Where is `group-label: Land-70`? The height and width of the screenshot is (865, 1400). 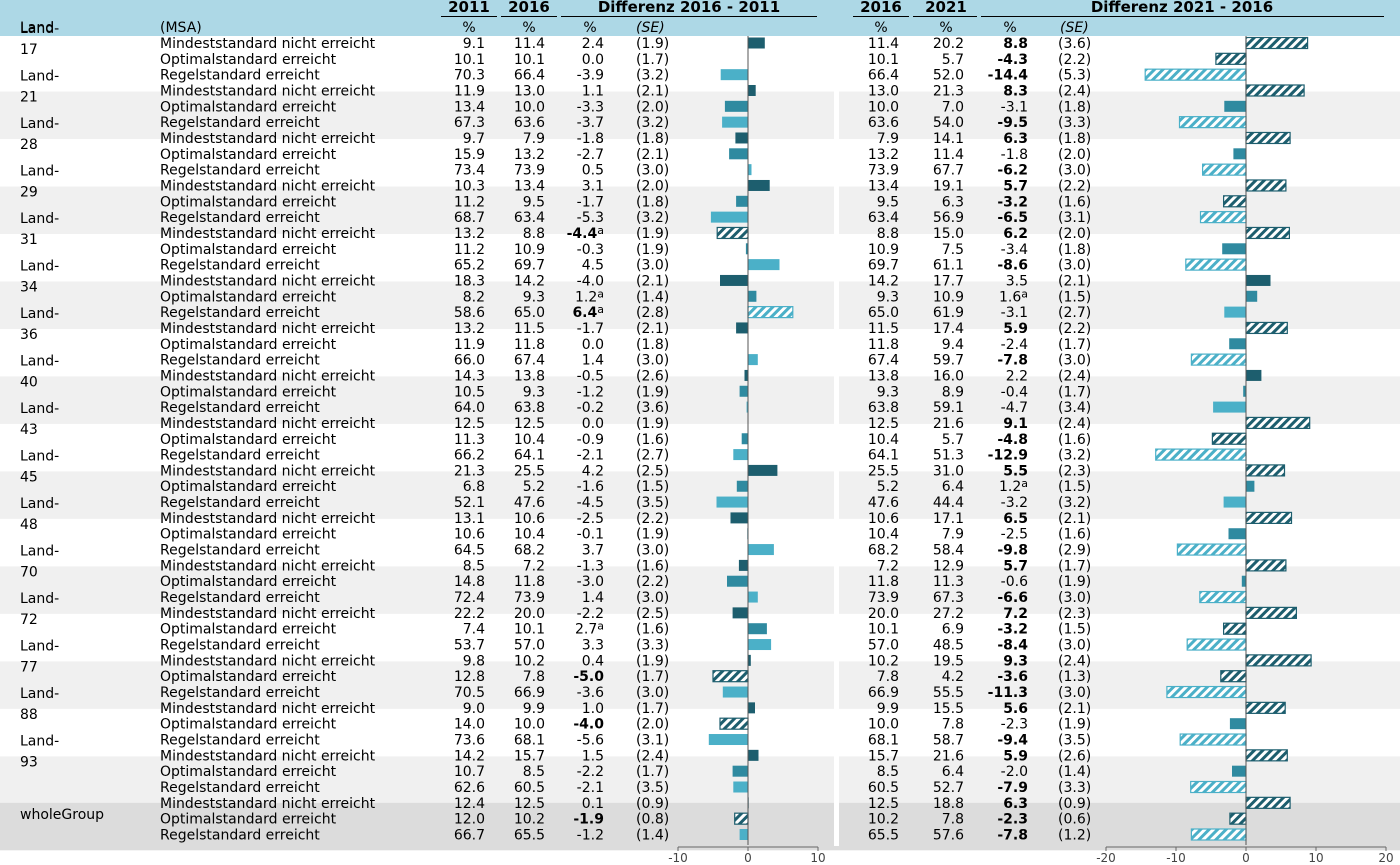 group-label: Land-70 is located at coordinates (39, 561).